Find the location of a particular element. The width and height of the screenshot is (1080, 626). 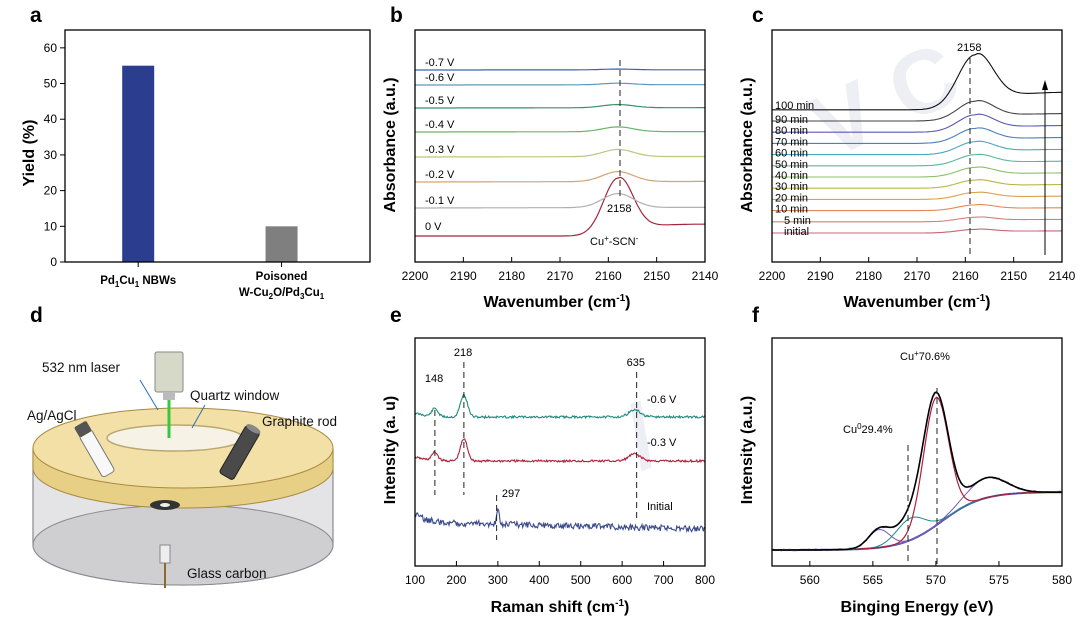

panel-c-series-label: initial is located at coordinates (796, 232).